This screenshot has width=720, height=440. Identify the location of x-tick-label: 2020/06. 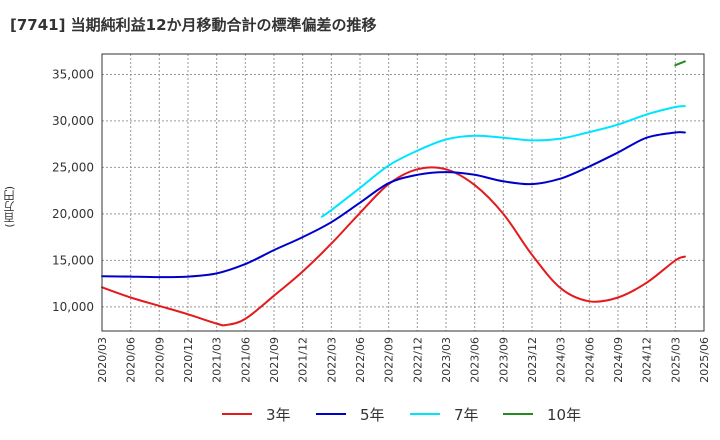
(131, 360).